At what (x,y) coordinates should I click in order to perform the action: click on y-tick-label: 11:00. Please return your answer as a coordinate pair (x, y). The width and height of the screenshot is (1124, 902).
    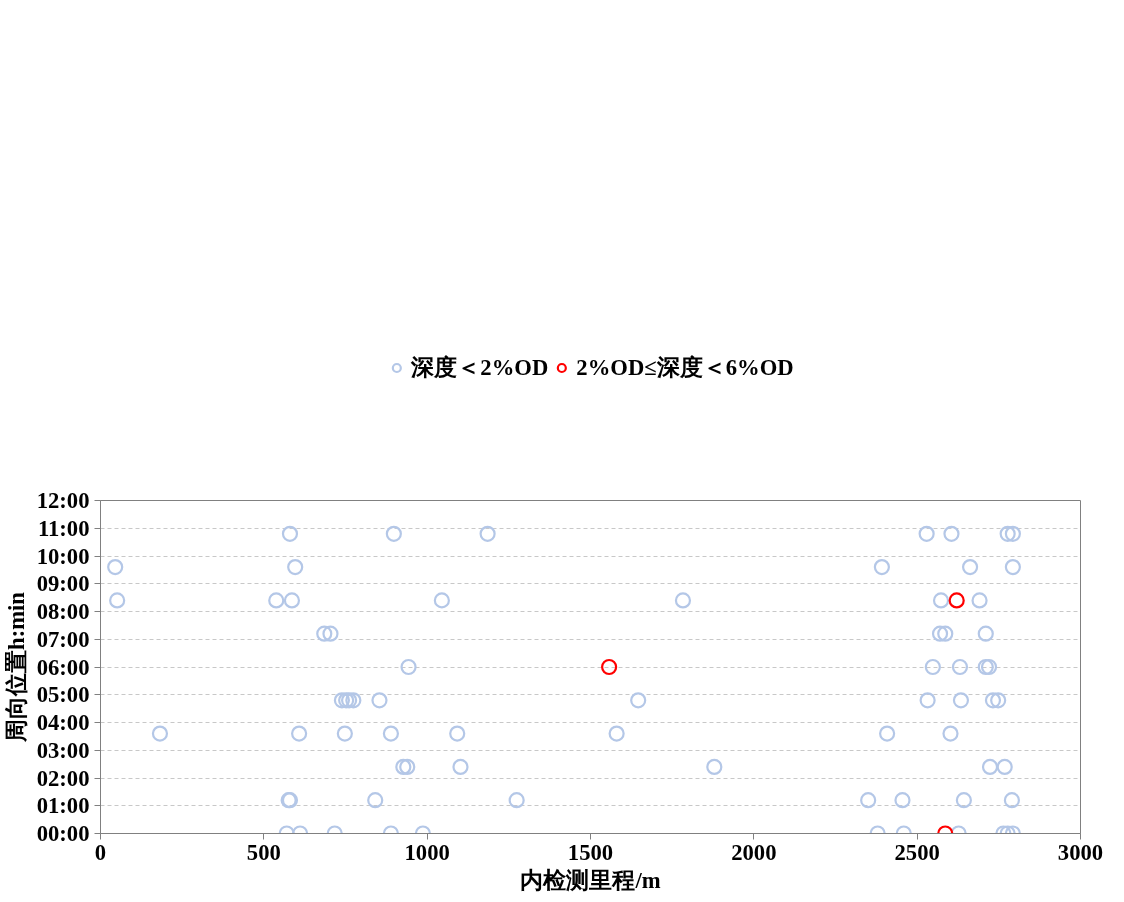
    Looking at the image, I should click on (63, 528).